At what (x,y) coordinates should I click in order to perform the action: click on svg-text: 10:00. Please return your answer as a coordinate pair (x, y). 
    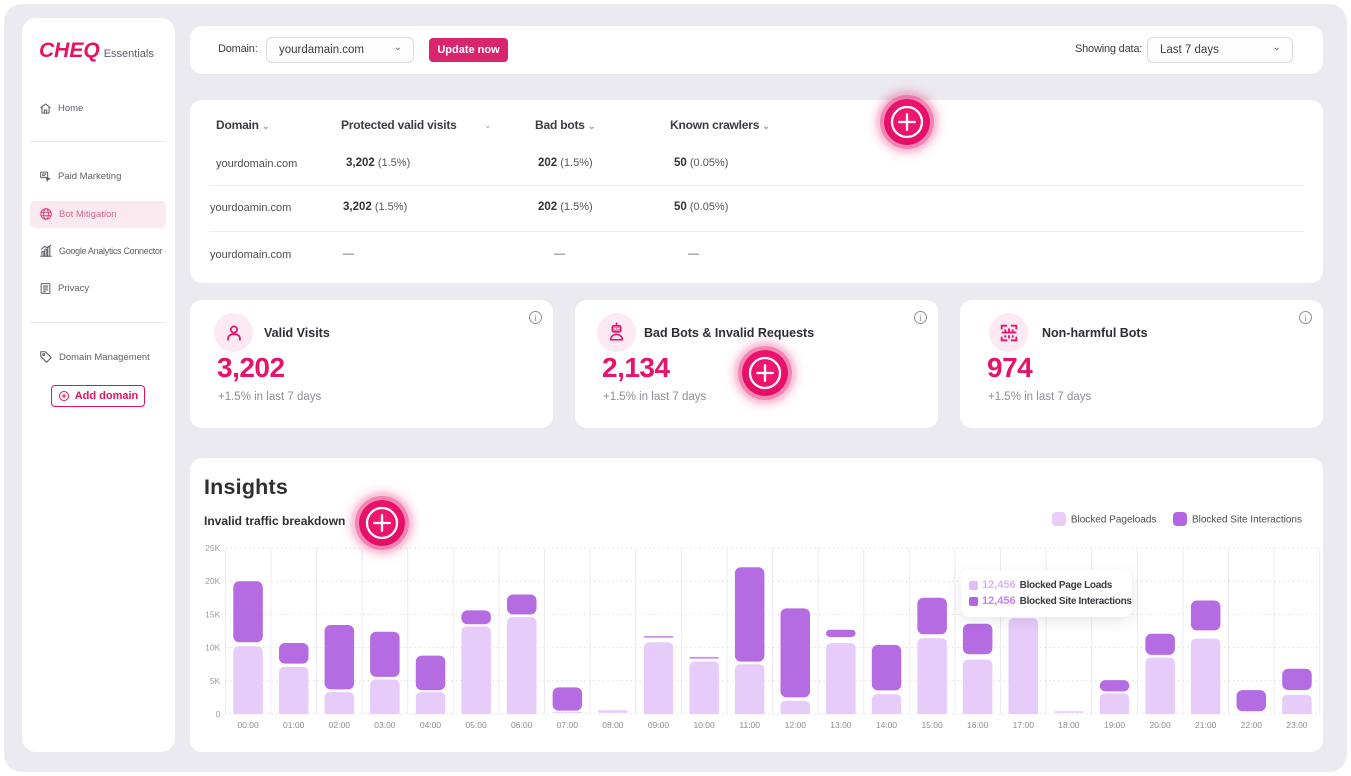
    Looking at the image, I should click on (704, 725).